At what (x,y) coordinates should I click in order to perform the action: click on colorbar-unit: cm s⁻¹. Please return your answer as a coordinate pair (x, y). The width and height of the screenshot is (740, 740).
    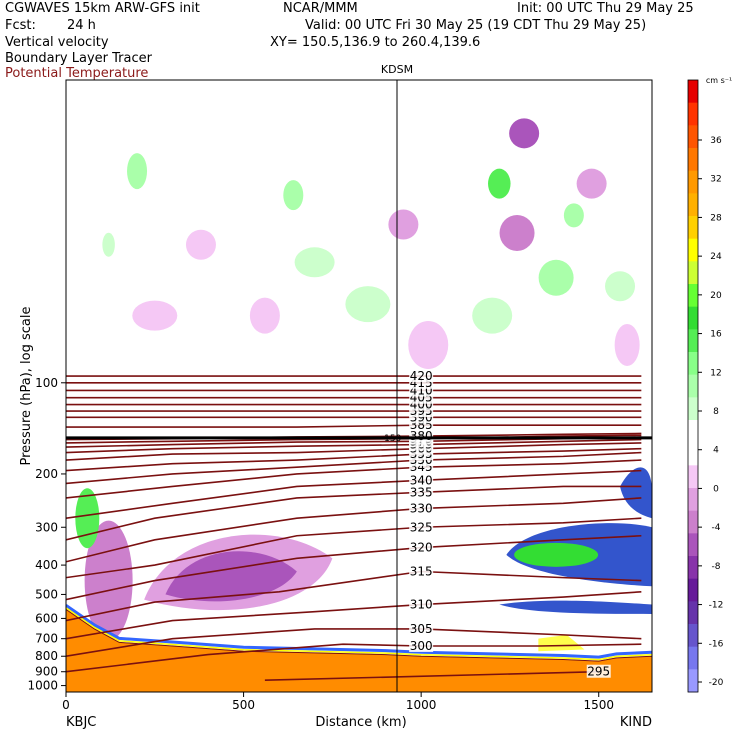
    Looking at the image, I should click on (719, 80).